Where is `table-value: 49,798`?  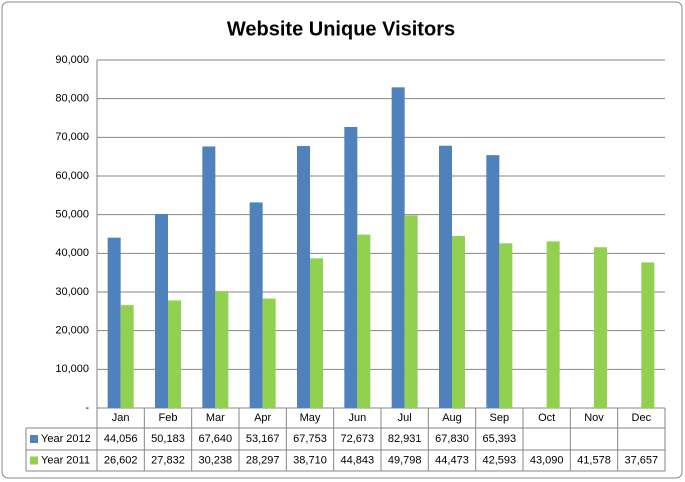 table-value: 49,798 is located at coordinates (405, 460).